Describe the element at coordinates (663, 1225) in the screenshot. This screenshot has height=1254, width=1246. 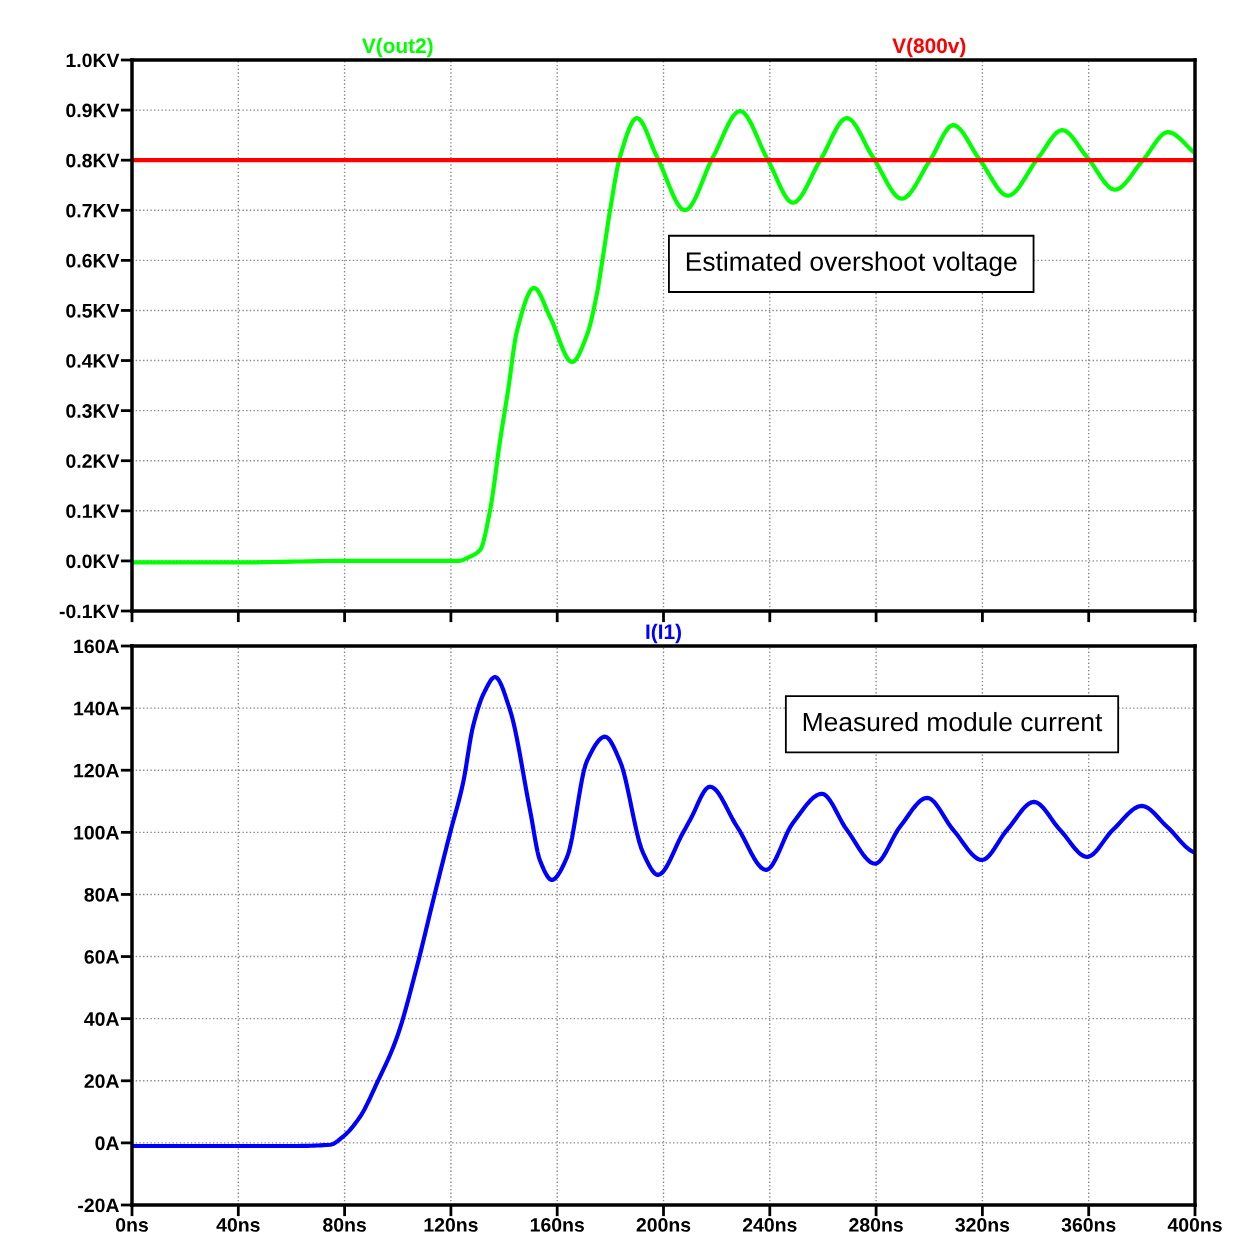
I see `x-tick-label: 200ns` at that location.